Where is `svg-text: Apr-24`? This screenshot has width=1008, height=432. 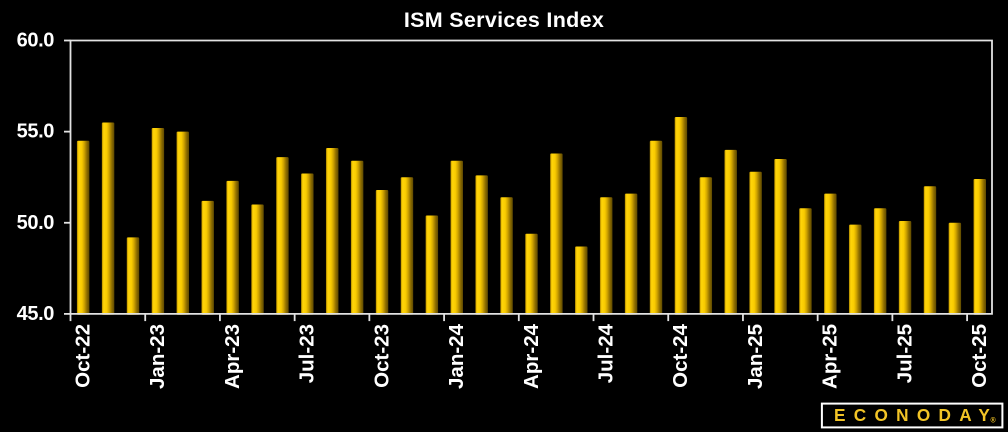
svg-text: Apr-24 is located at coordinates (531, 356).